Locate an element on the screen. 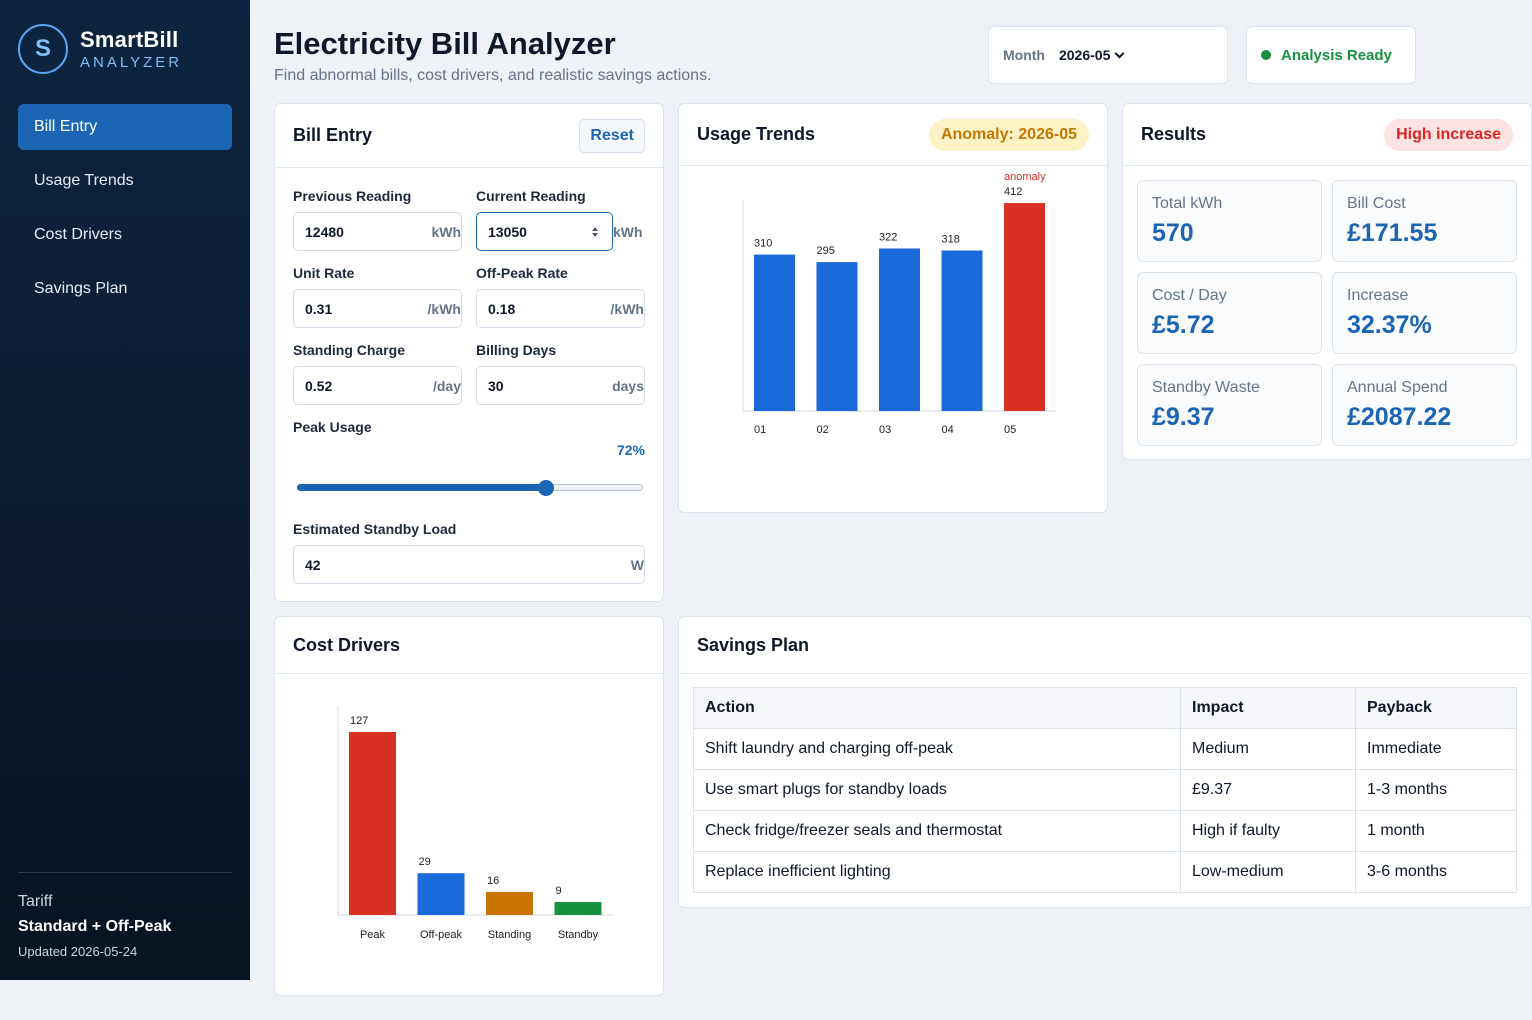 Image resolution: width=1532 pixels, height=1020 pixels. bar-off-peak is located at coordinates (441, 894).